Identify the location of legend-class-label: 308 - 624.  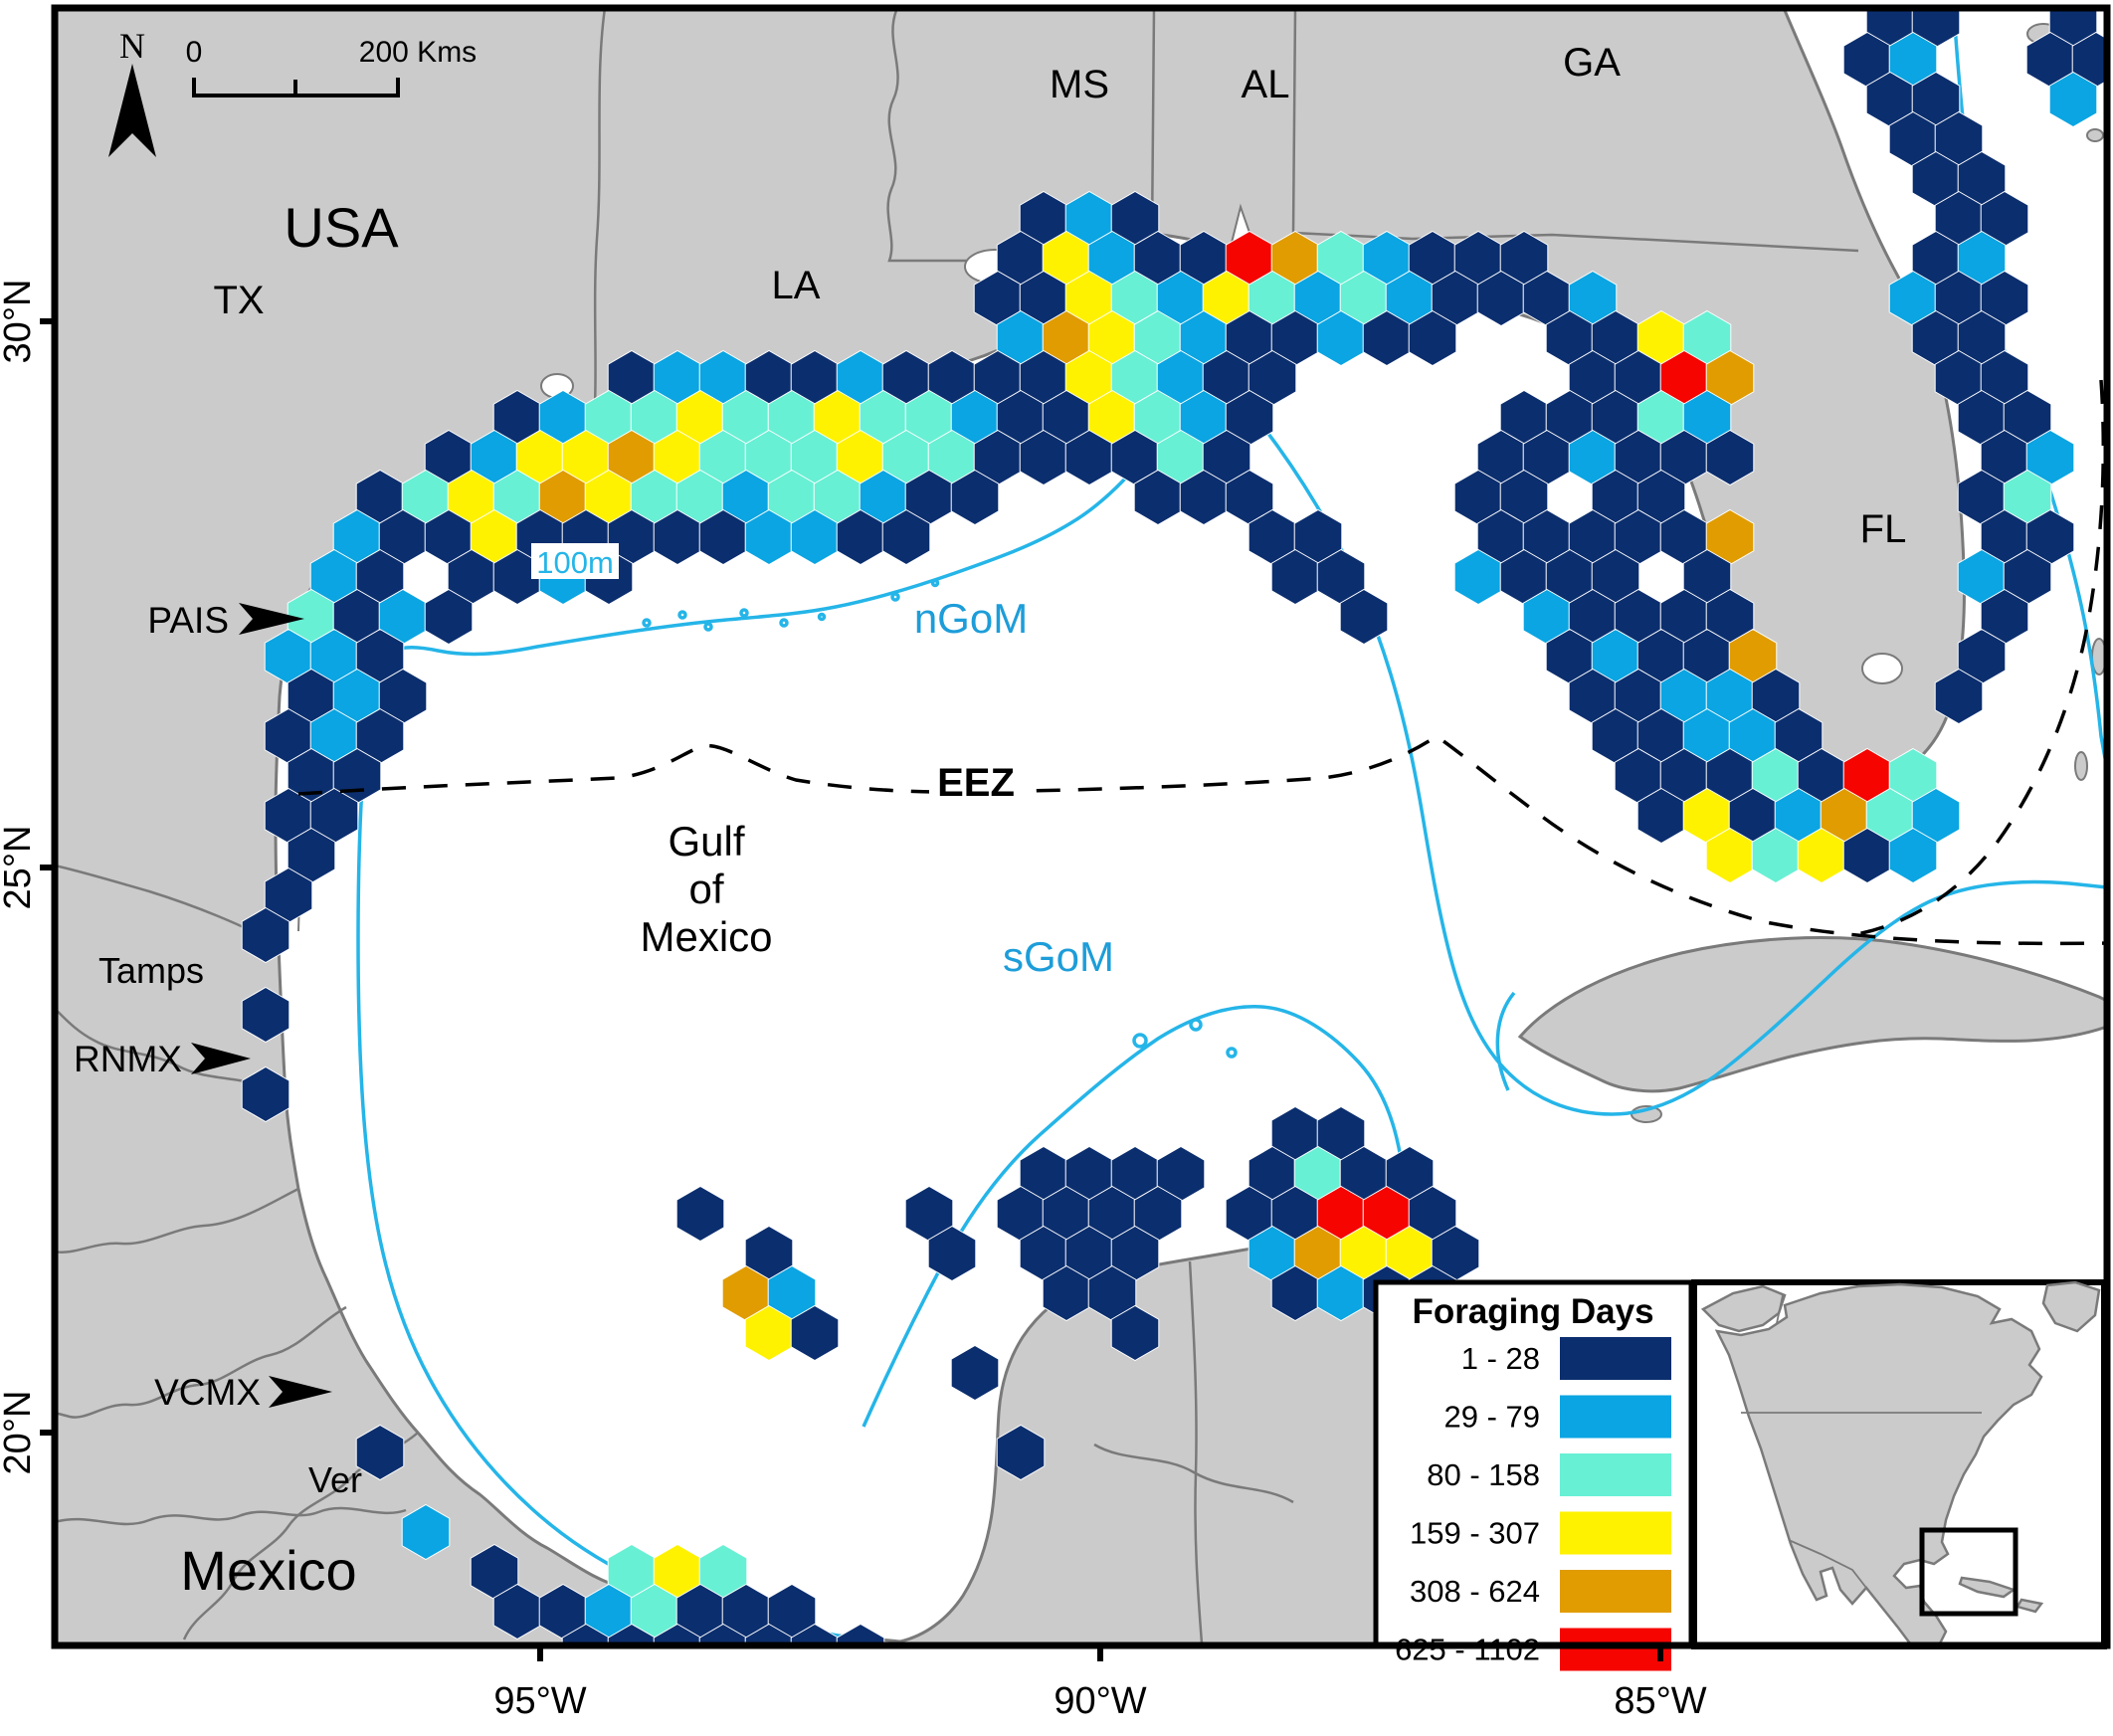
(1475, 1591).